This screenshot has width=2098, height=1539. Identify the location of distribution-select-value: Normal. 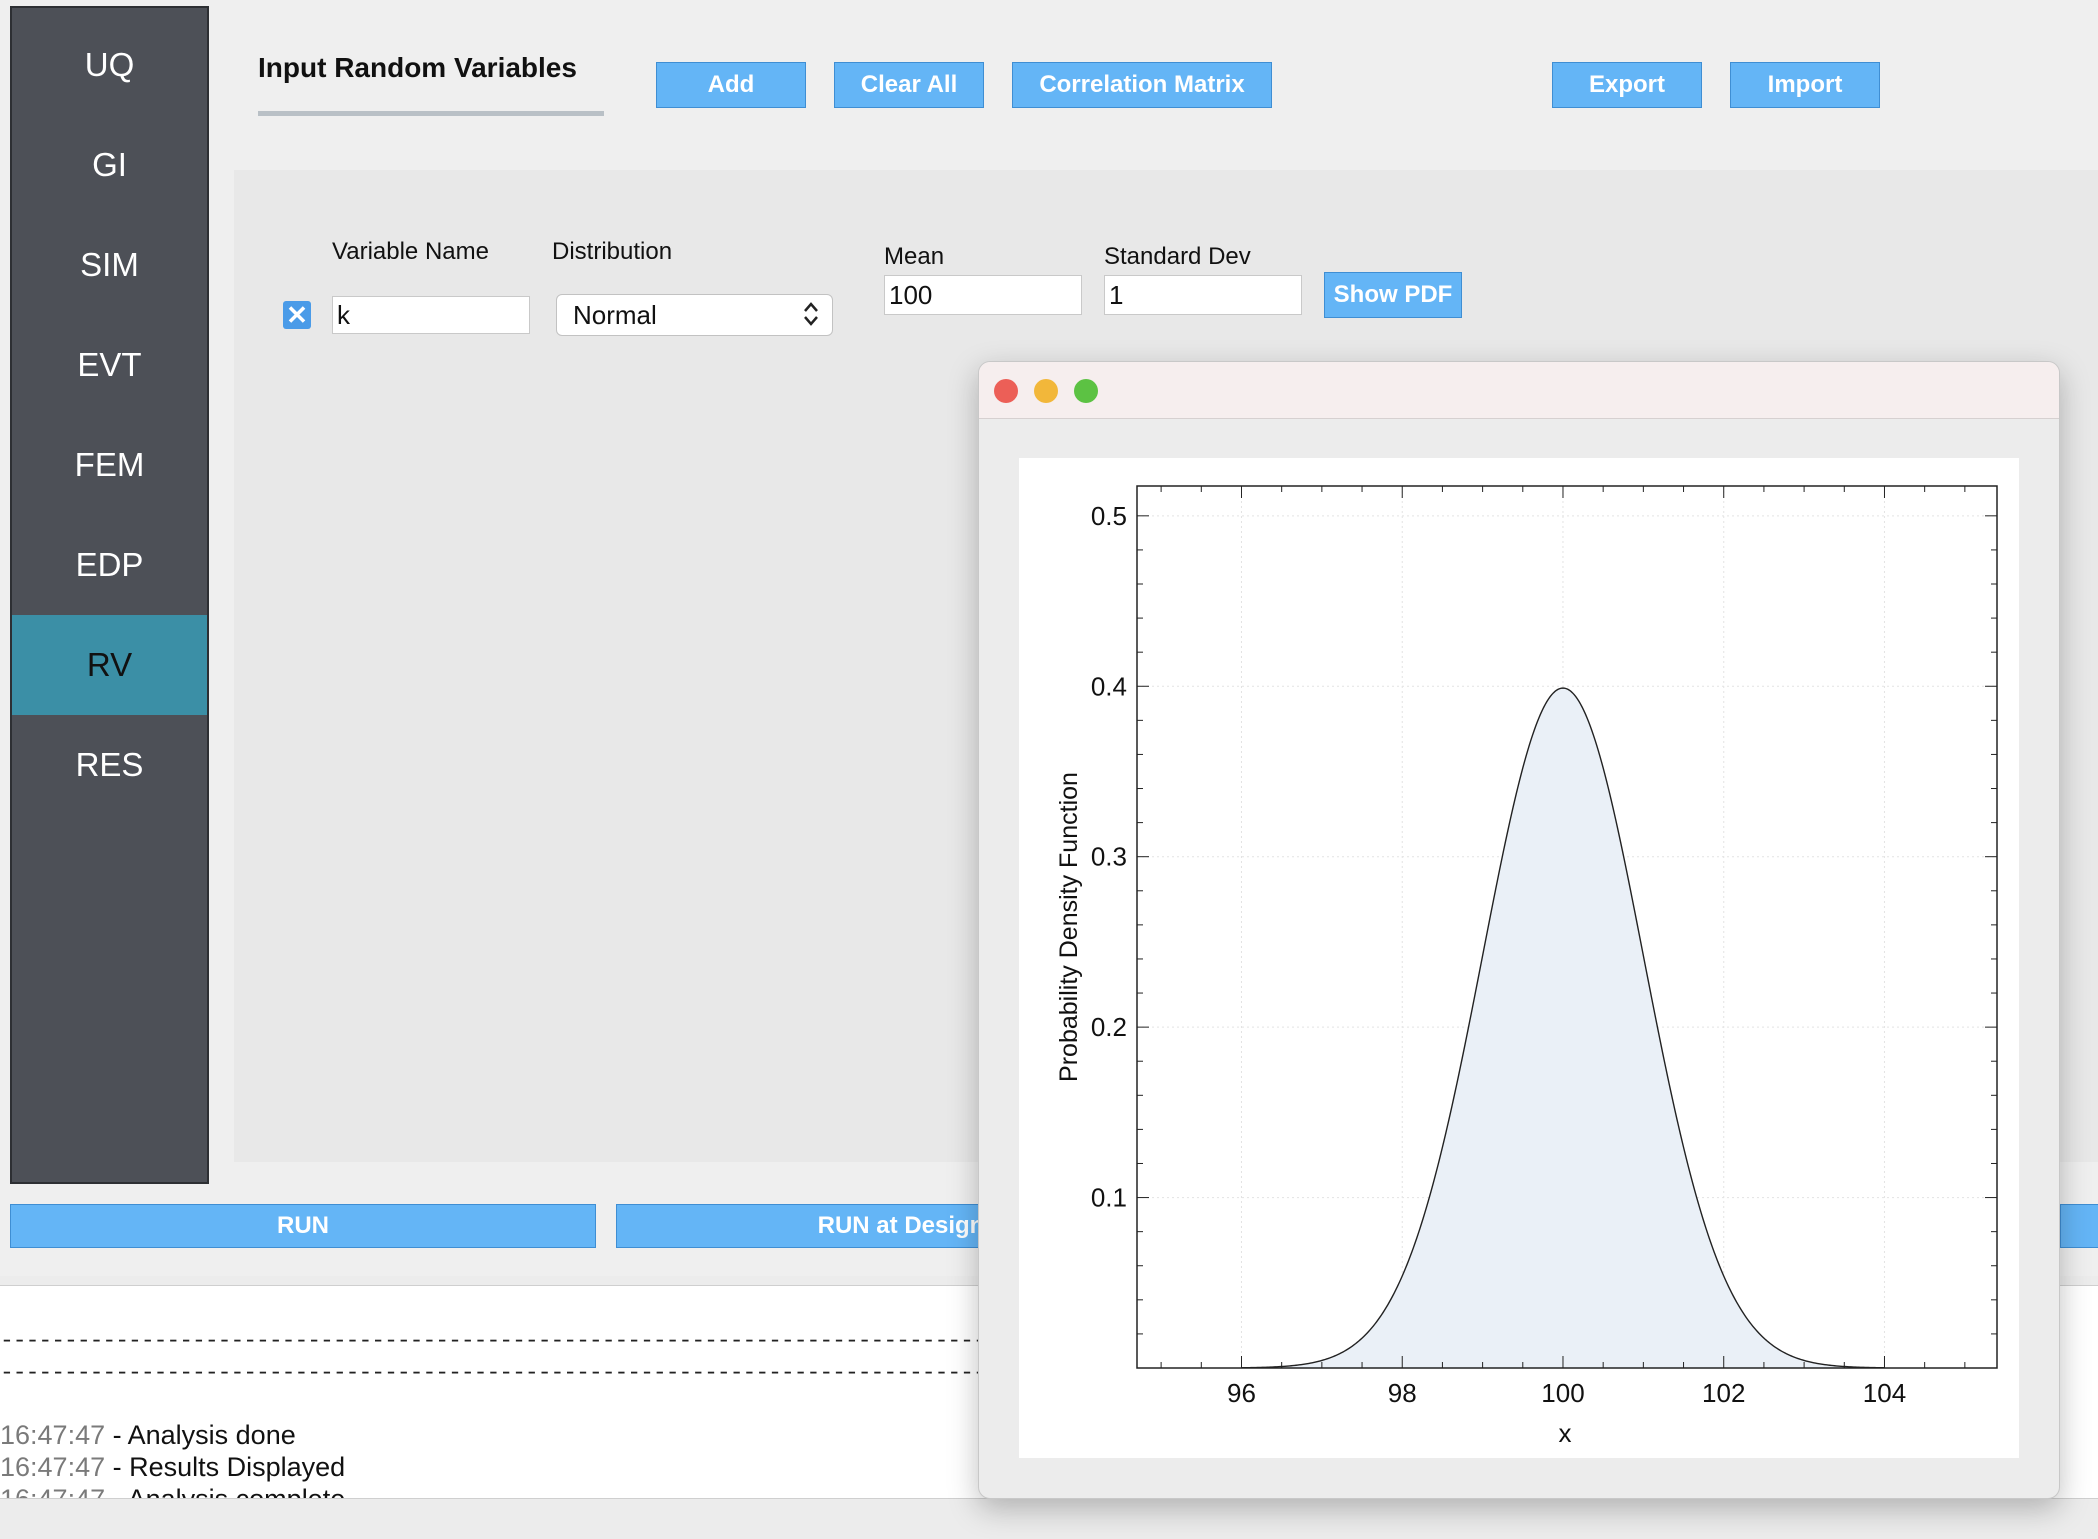
(615, 314).